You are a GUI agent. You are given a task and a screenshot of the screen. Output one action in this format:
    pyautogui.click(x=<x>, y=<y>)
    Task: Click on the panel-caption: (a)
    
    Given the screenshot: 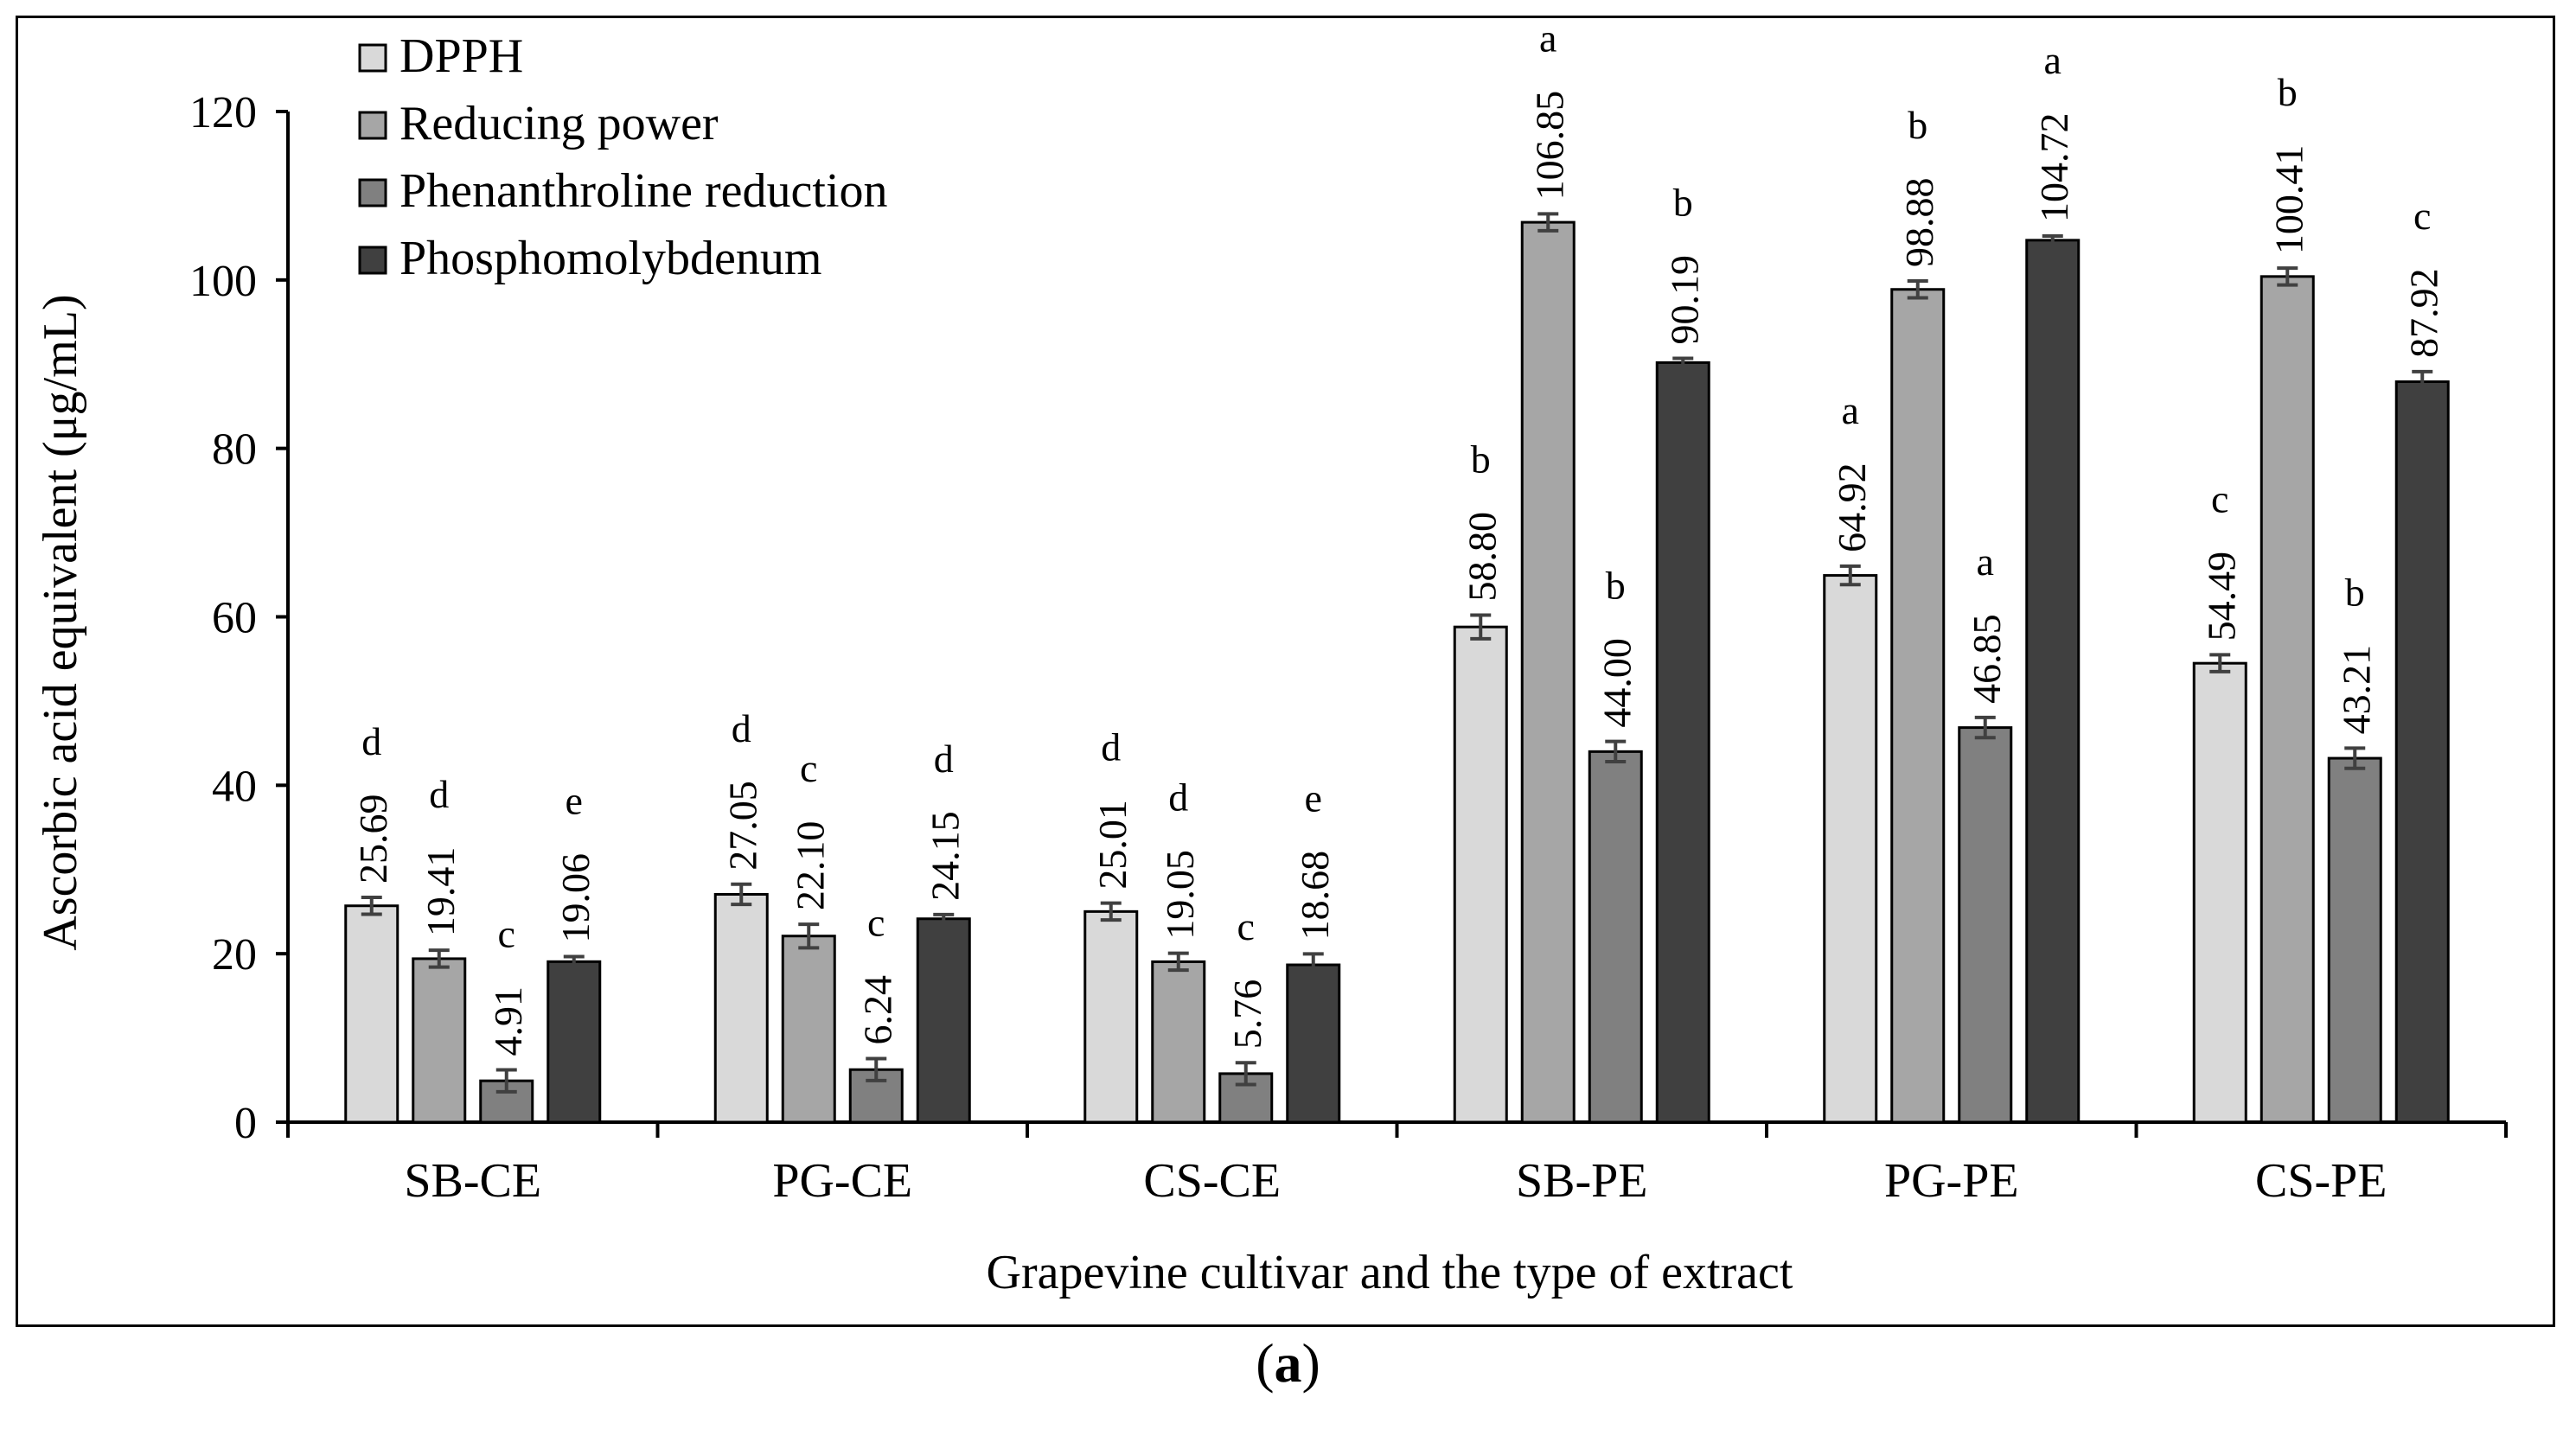 What is the action you would take?
    pyautogui.click(x=1288, y=1363)
    